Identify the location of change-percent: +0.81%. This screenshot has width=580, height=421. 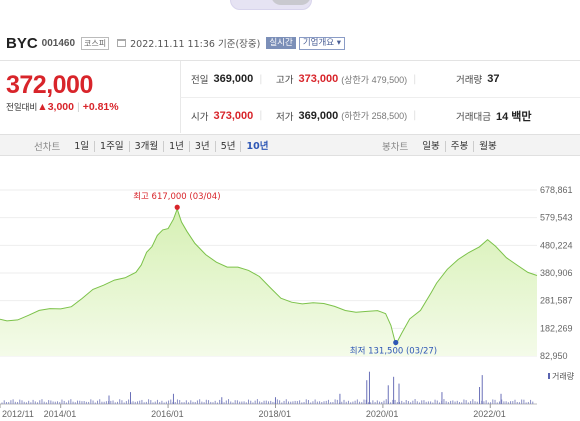
(100, 107).